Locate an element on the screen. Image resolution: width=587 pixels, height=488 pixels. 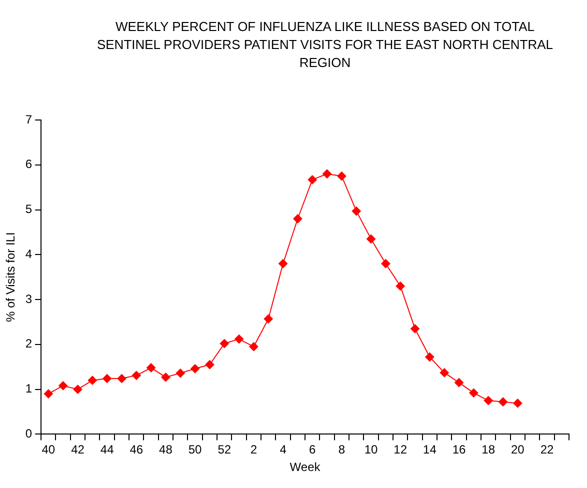
y-axis-title: % of Visits for ILI is located at coordinates (11, 277).